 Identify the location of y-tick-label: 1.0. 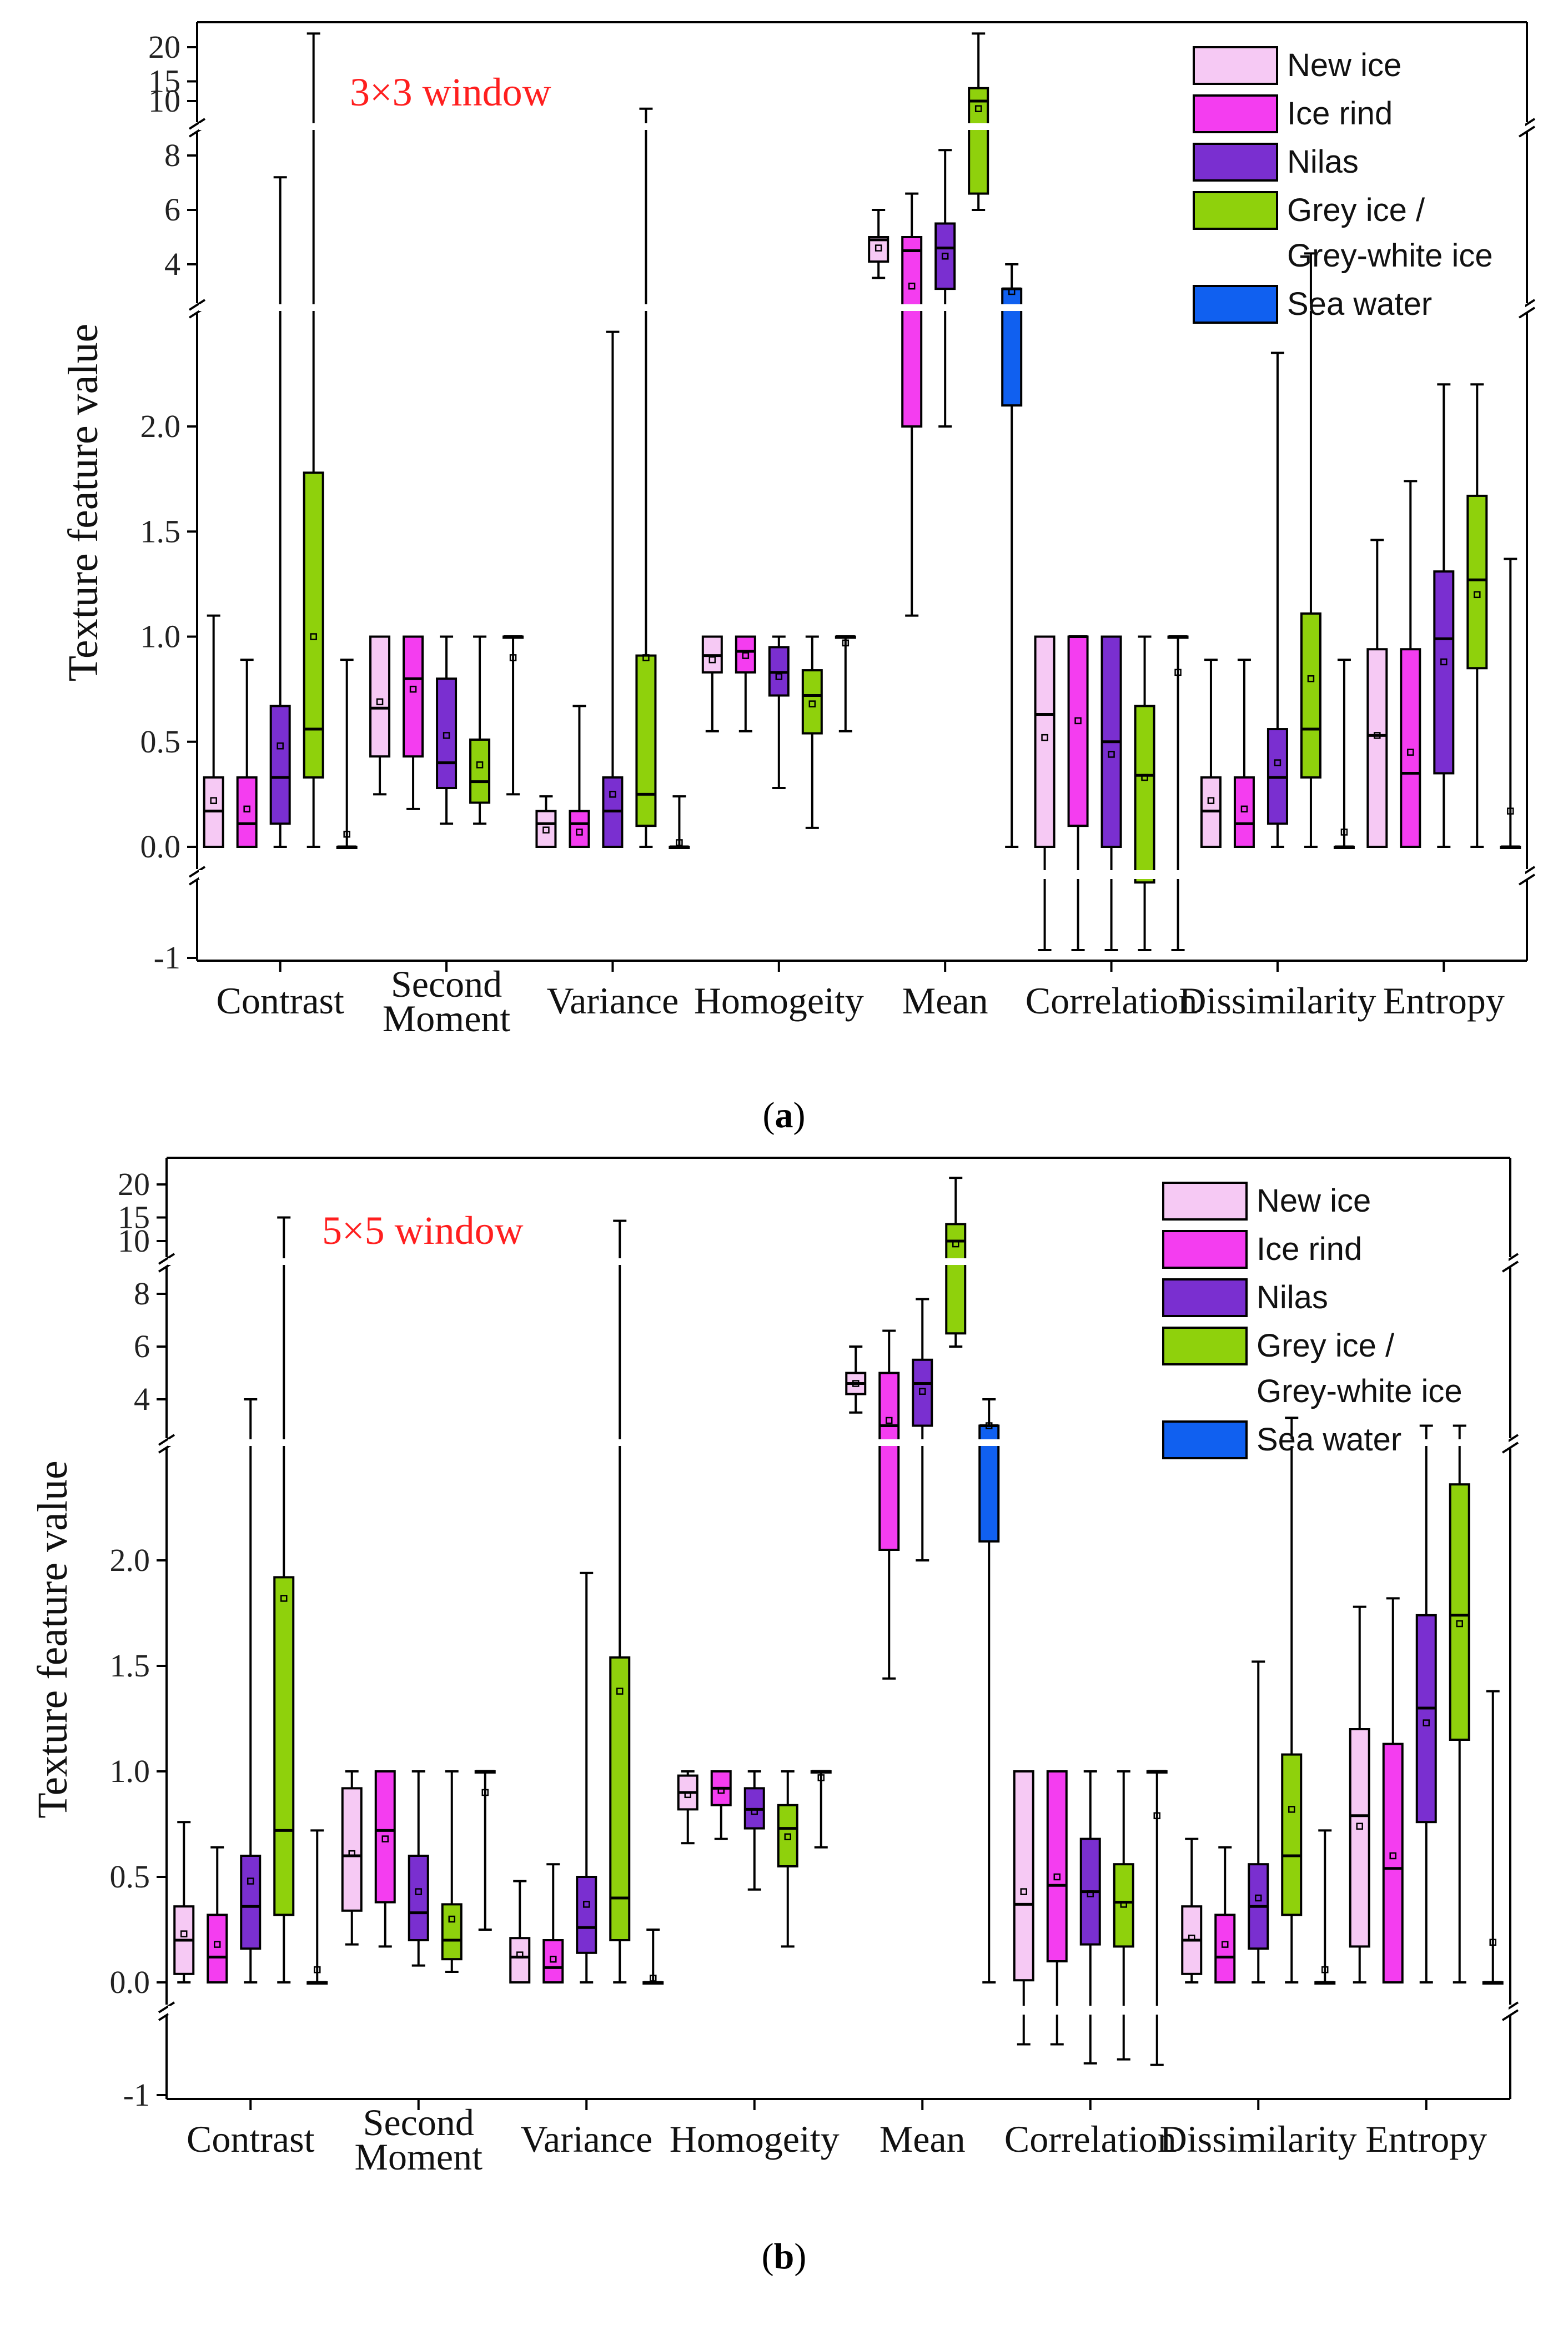
(161, 637).